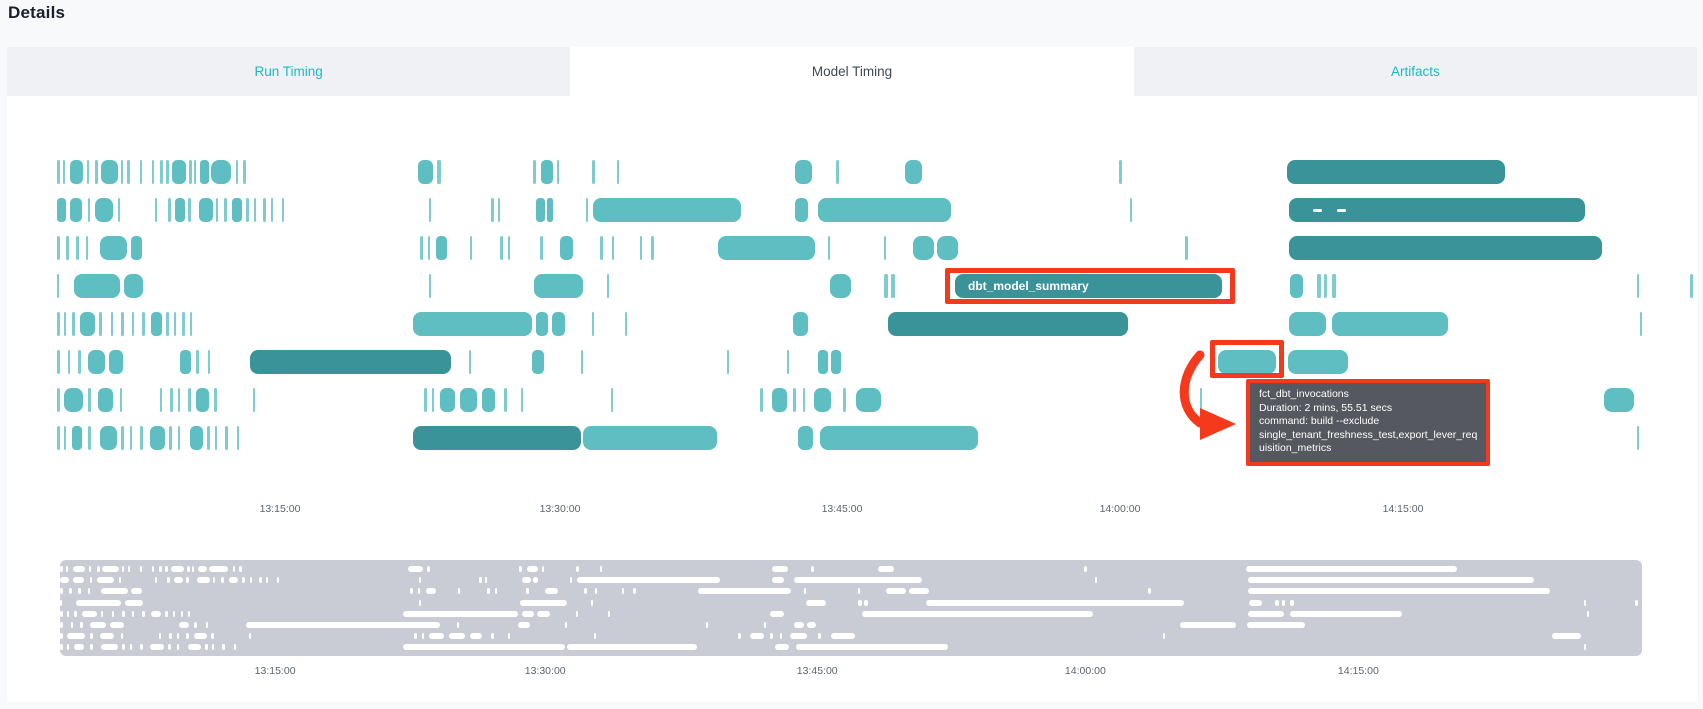 The height and width of the screenshot is (709, 1703). Describe the element at coordinates (851, 608) in the screenshot. I see `timeline-minimap` at that location.